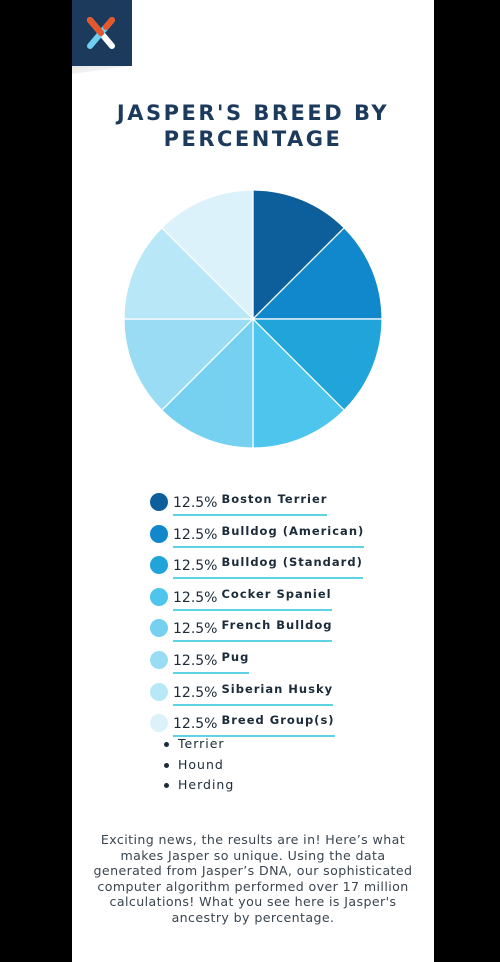 The width and height of the screenshot is (500, 962). What do you see at coordinates (189, 273) in the screenshot?
I see `pie-slice-siberian-husky` at bounding box center [189, 273].